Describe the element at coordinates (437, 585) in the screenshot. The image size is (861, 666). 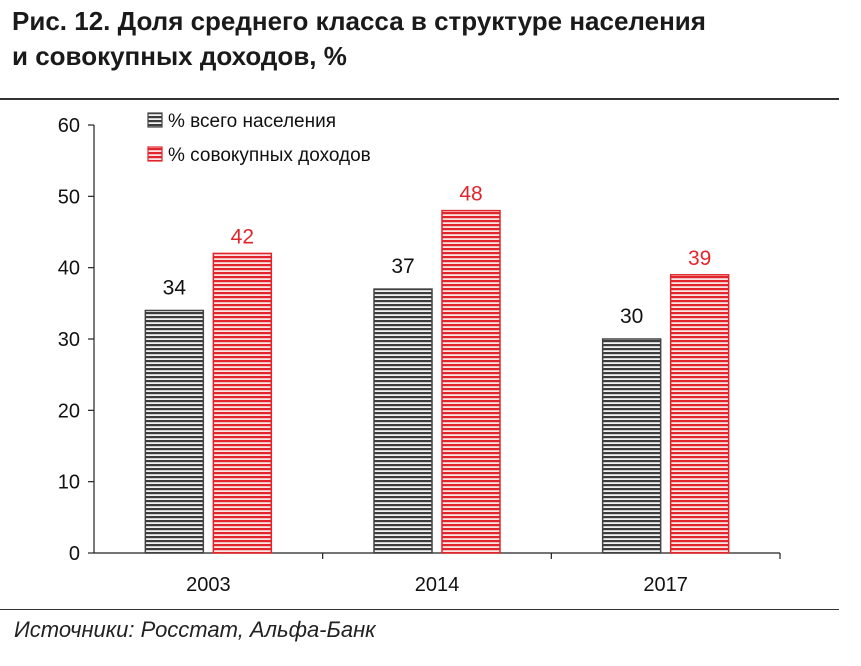
I see `x-tick-label: 2014` at that location.